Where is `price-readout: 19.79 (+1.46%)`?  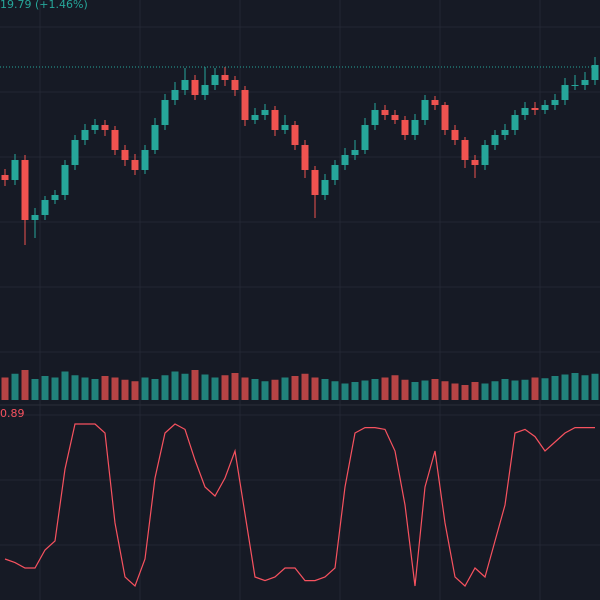 price-readout: 19.79 (+1.46%) is located at coordinates (44, 5).